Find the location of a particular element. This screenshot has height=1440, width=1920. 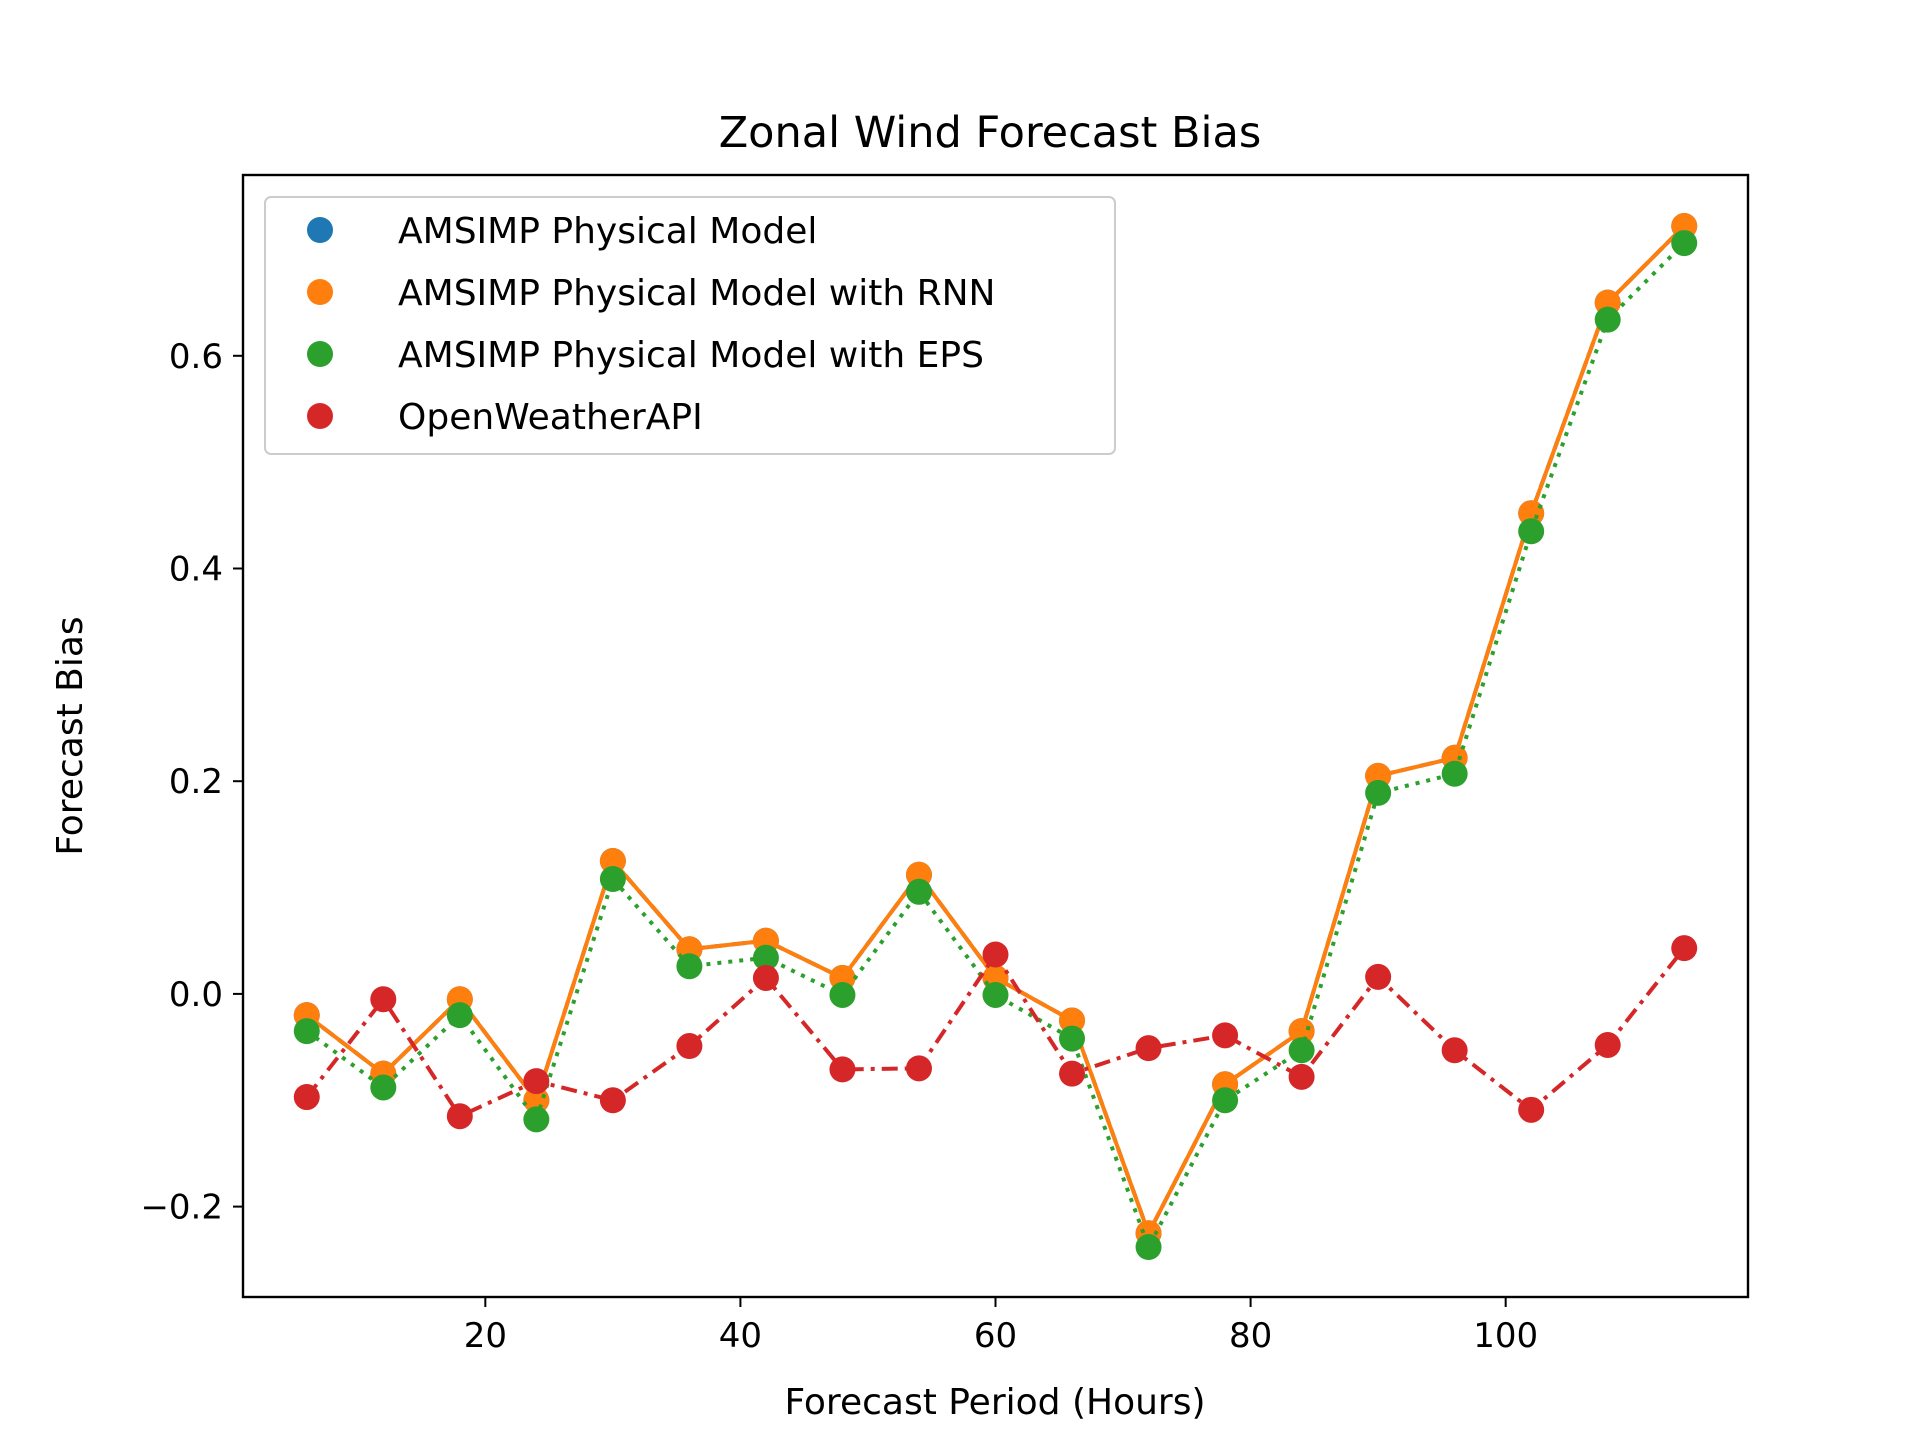

y-axis-label: Forecast Bias is located at coordinates (70, 735).